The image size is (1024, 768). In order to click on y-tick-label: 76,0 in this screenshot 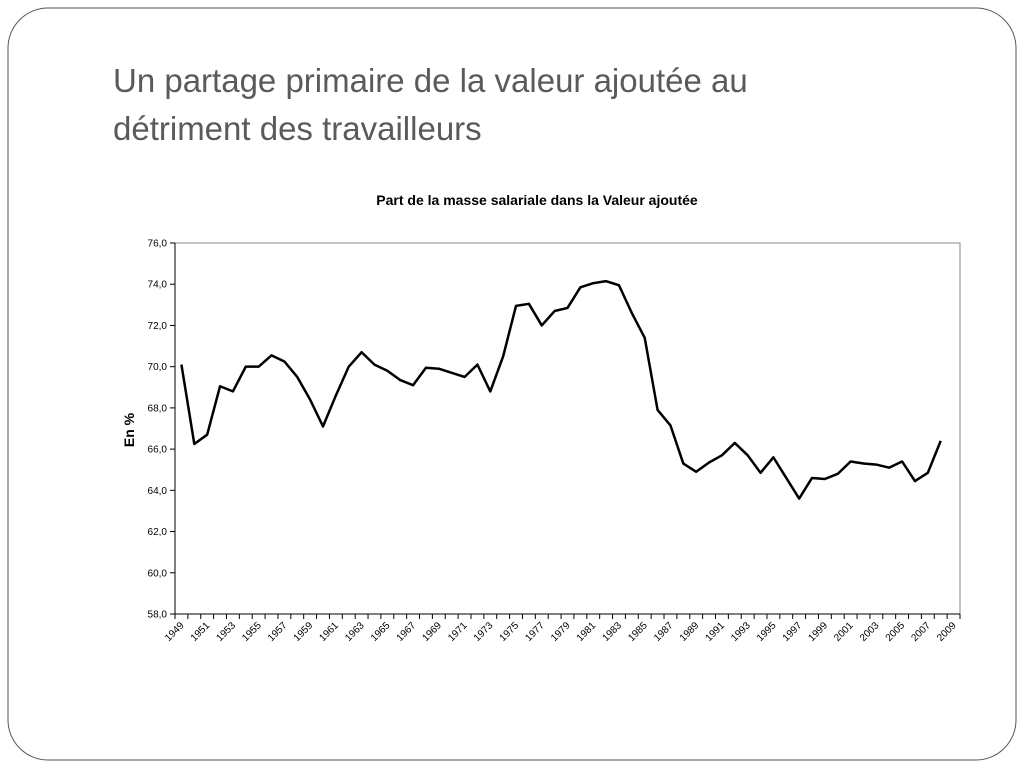, I will do `click(158, 244)`.